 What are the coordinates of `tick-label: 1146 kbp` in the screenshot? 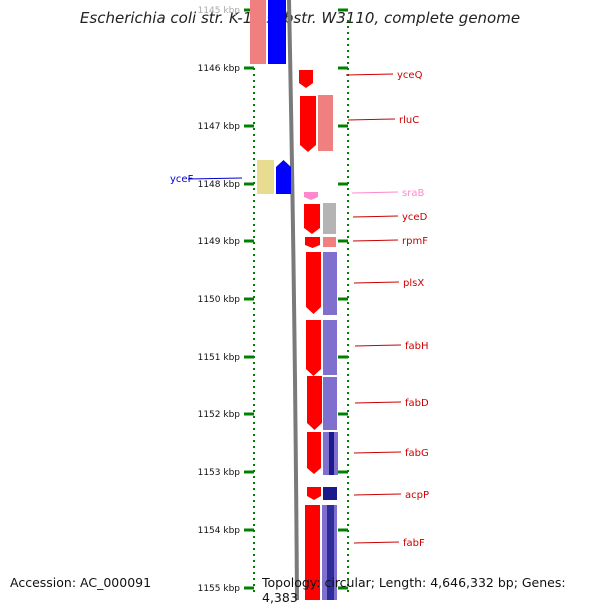 It's located at (219, 69).